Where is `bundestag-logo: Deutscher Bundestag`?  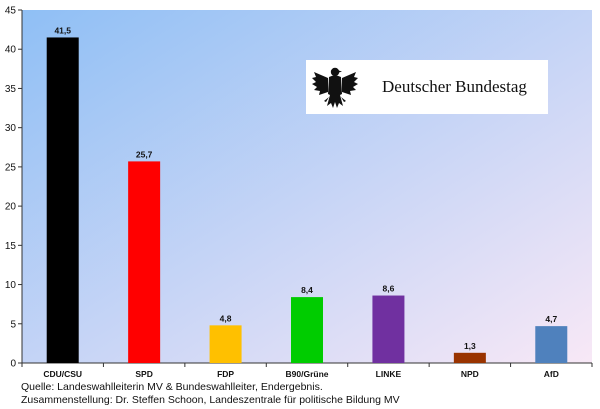 bundestag-logo: Deutscher Bundestag is located at coordinates (427, 87).